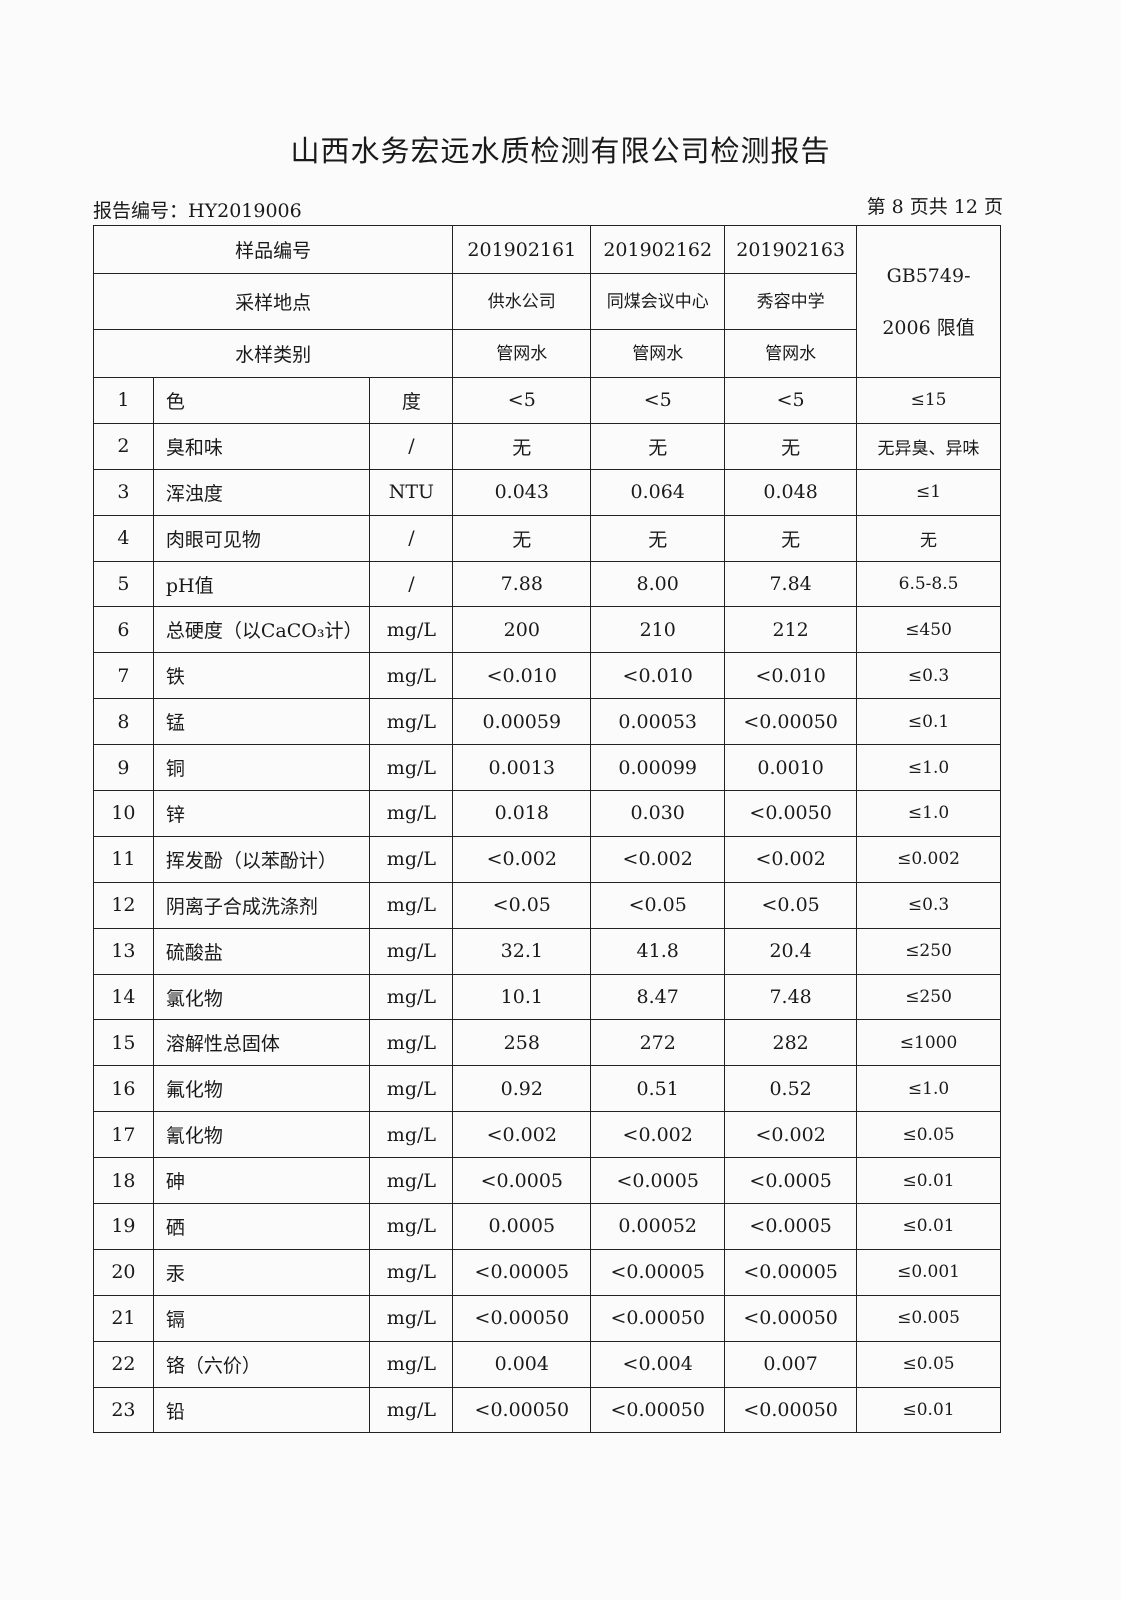 The width and height of the screenshot is (1121, 1600). What do you see at coordinates (261, 492) in the screenshot?
I see `item-name: 浑浊度` at bounding box center [261, 492].